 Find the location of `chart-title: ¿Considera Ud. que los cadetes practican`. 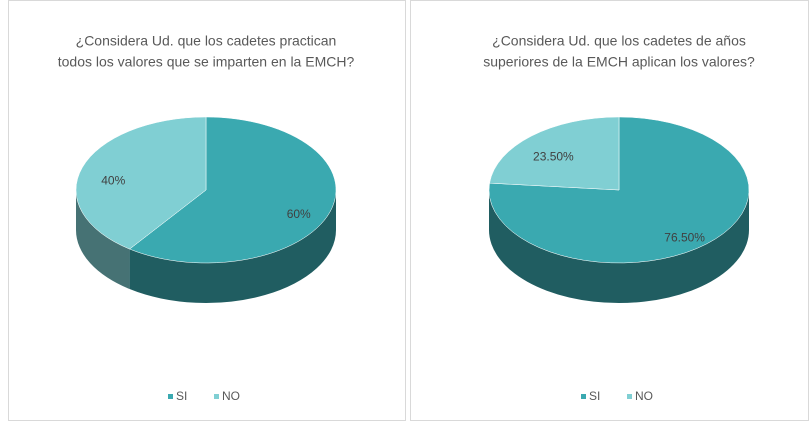

chart-title: ¿Considera Ud. que los cadetes practican is located at coordinates (206, 41).